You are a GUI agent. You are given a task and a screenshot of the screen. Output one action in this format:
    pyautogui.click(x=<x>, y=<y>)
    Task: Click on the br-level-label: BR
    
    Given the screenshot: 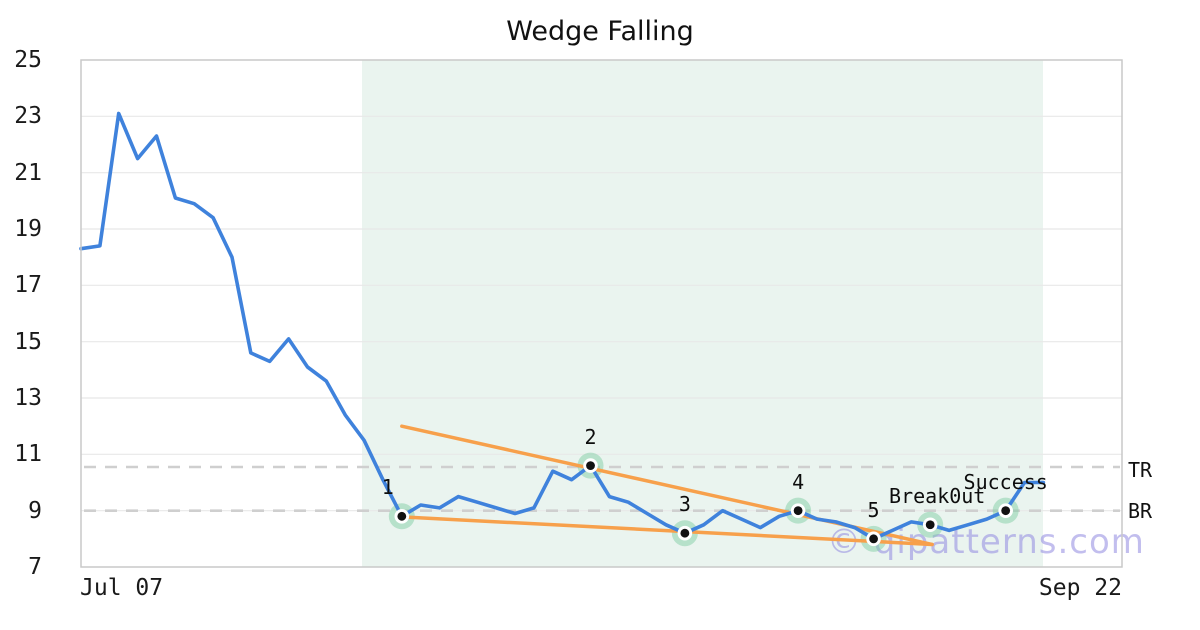 What is the action you would take?
    pyautogui.click(x=1140, y=510)
    